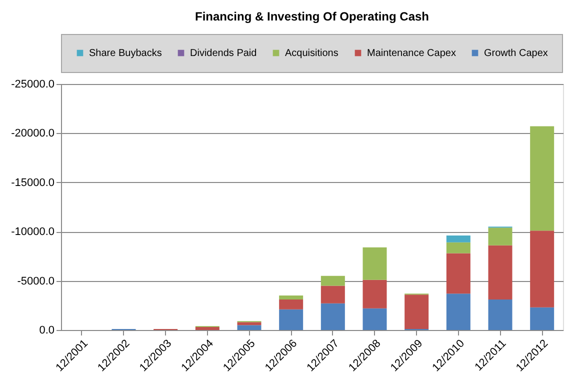 This screenshot has width=583, height=378. I want to click on y-tick-label: -5000.0, so click(35, 281).